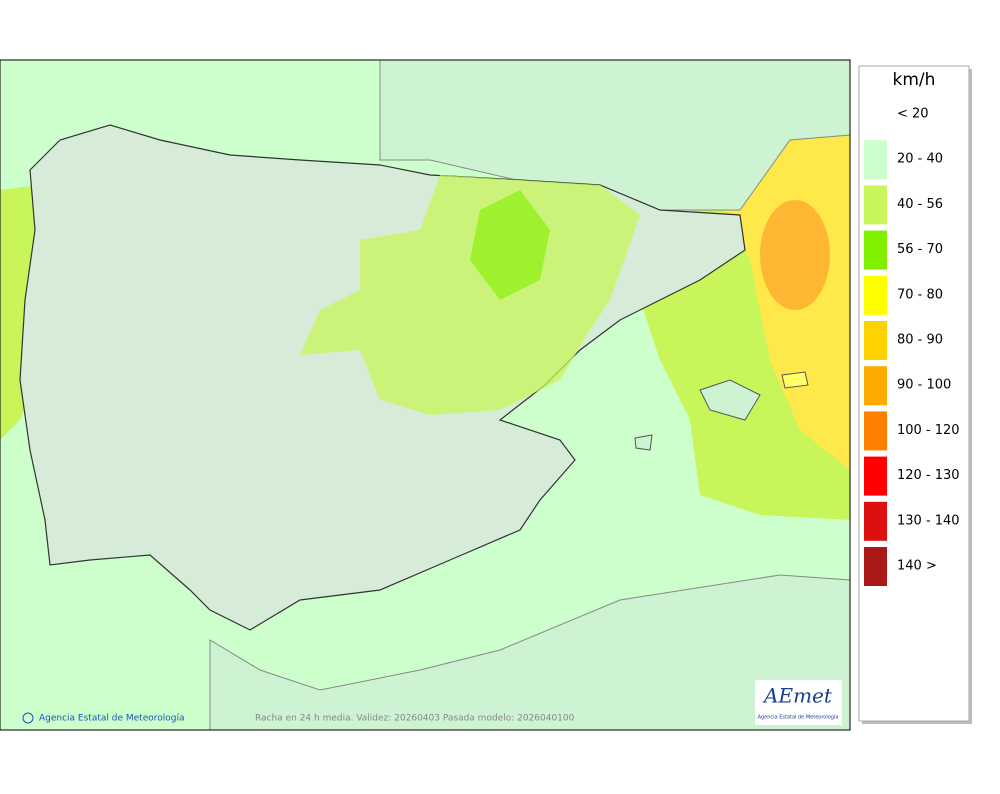 This screenshot has height=794, width=1000. Describe the element at coordinates (913, 114) in the screenshot. I see `legend-label: < 20` at that location.